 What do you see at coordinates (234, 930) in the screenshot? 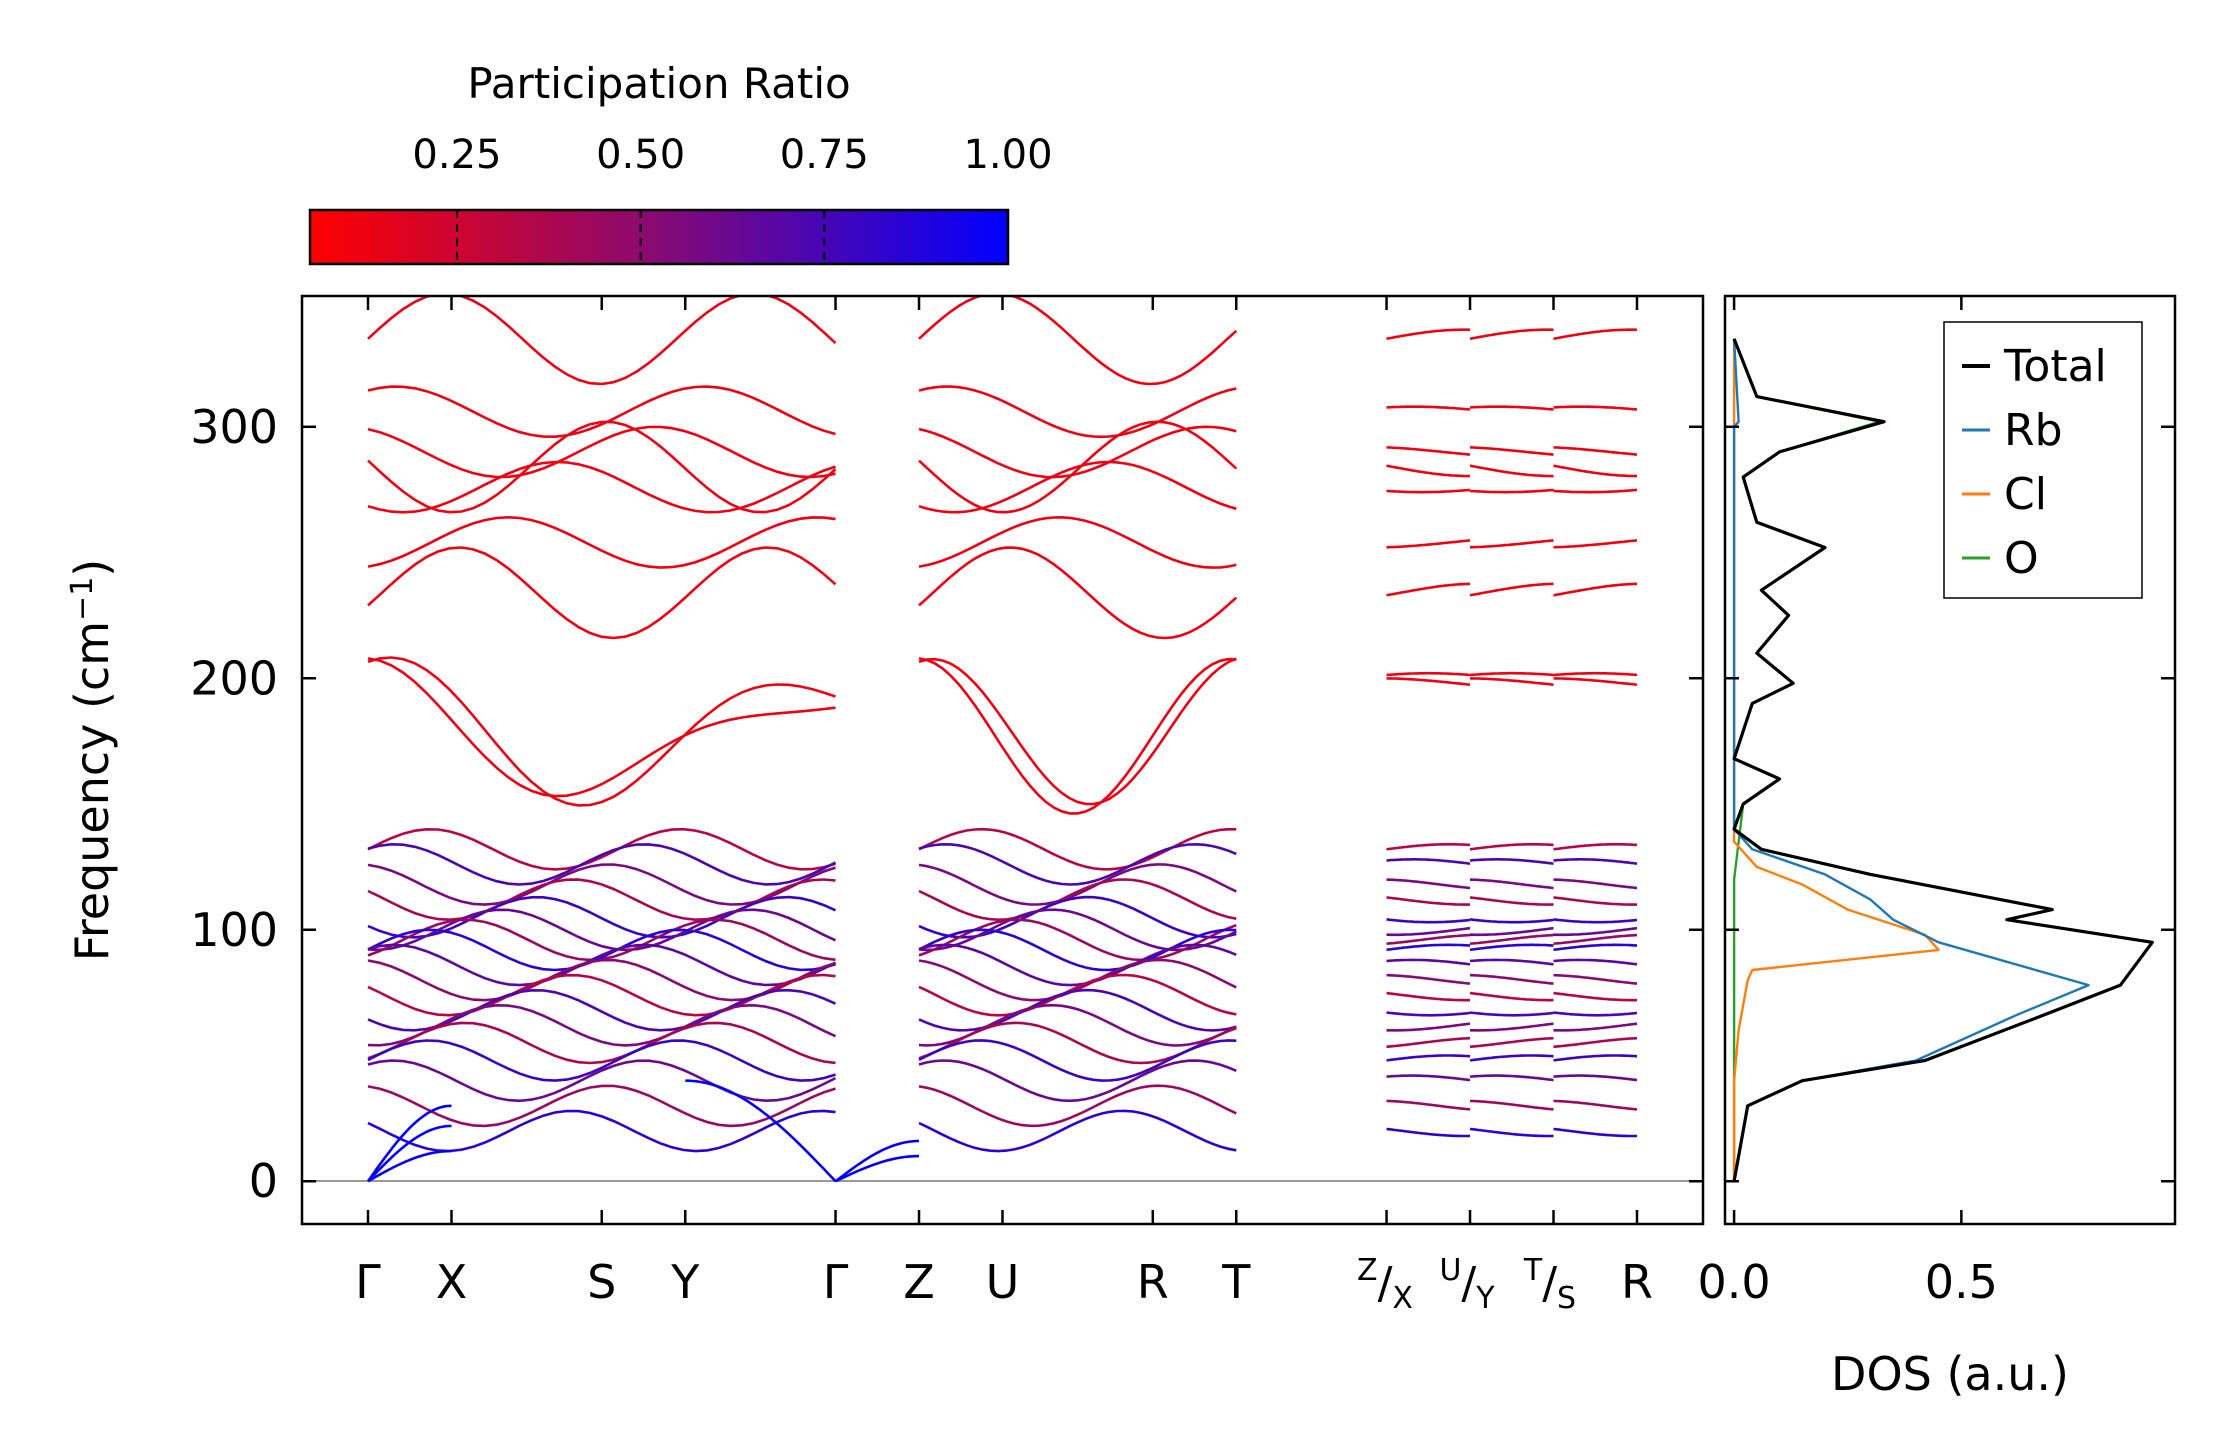
I see `y-tick-label: 100` at bounding box center [234, 930].